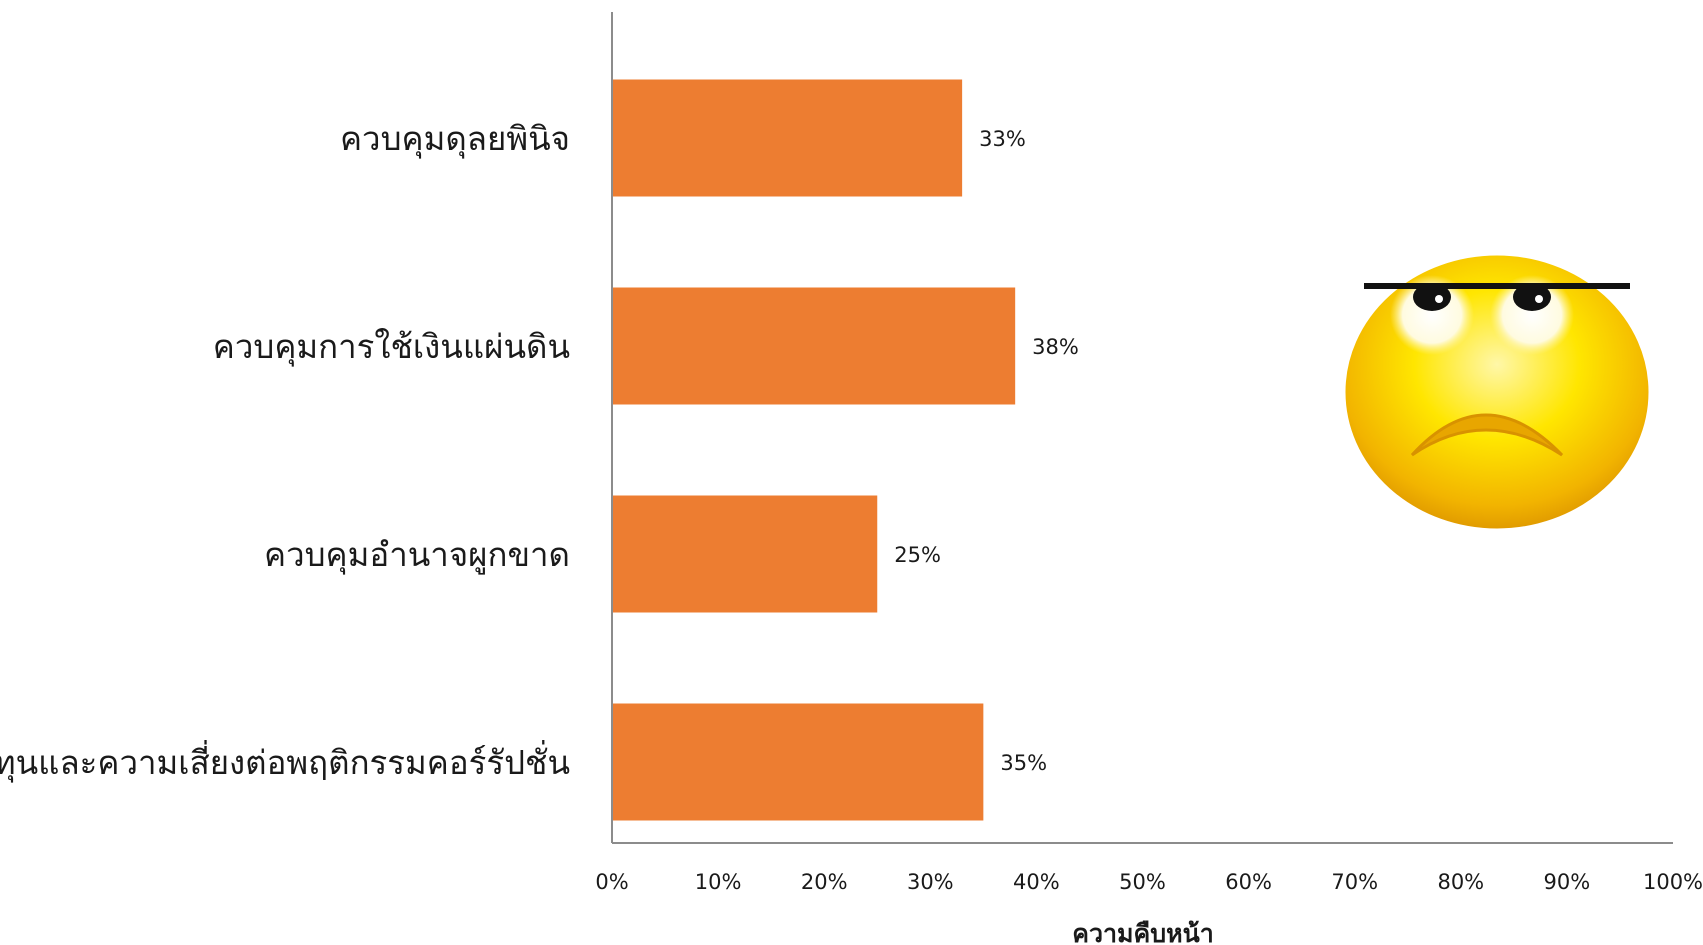  What do you see at coordinates (455, 139) in the screenshot?
I see `category-label-0: ควบคุมดุลยพินิจ` at bounding box center [455, 139].